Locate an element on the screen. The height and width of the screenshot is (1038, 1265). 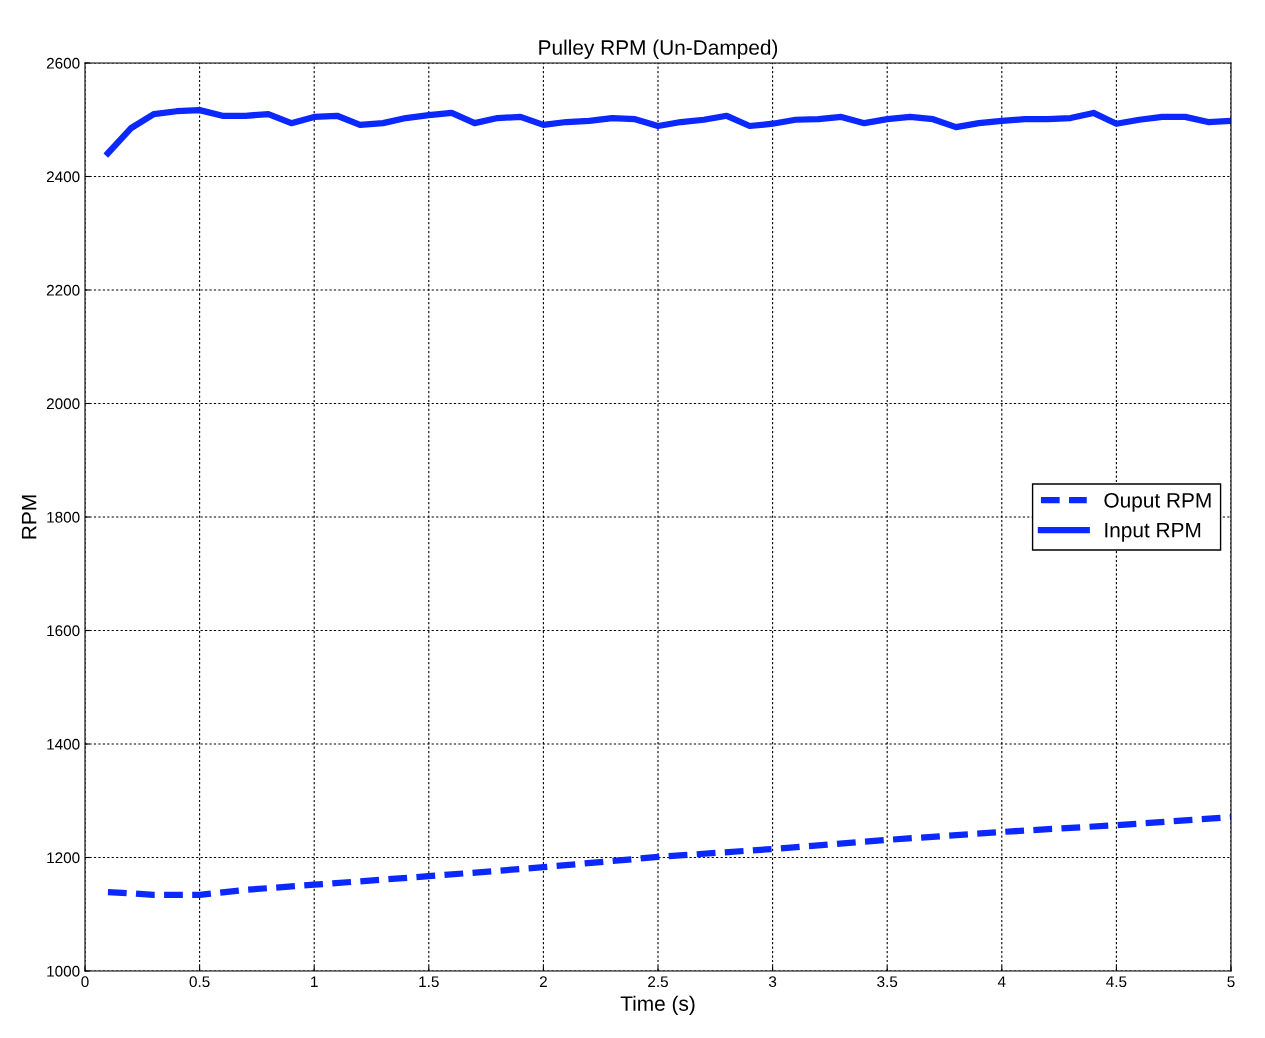
y-tick-label: 1000 is located at coordinates (63, 971).